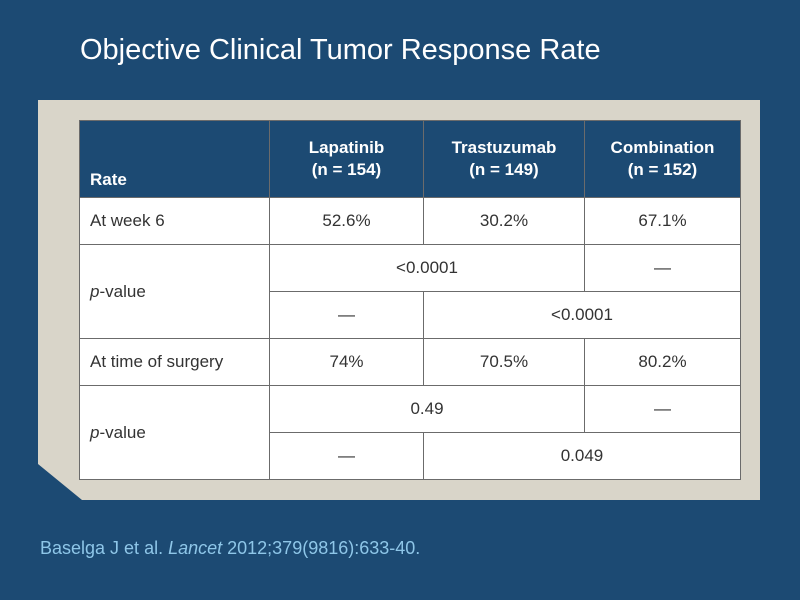 The image size is (800, 600). What do you see at coordinates (582, 315) in the screenshot?
I see `cell-pvalue-week6-tras-vs-comb: <0.0001` at bounding box center [582, 315].